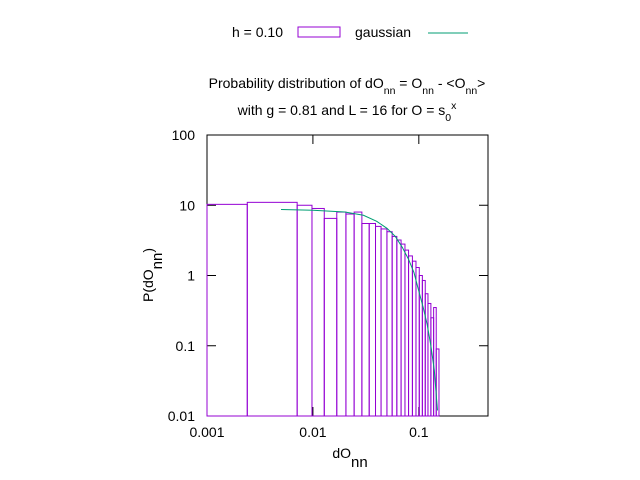 Image resolution: width=640 pixels, height=480 pixels. Describe the element at coordinates (187, 205) in the screenshot. I see `y-tick-label: 10` at that location.